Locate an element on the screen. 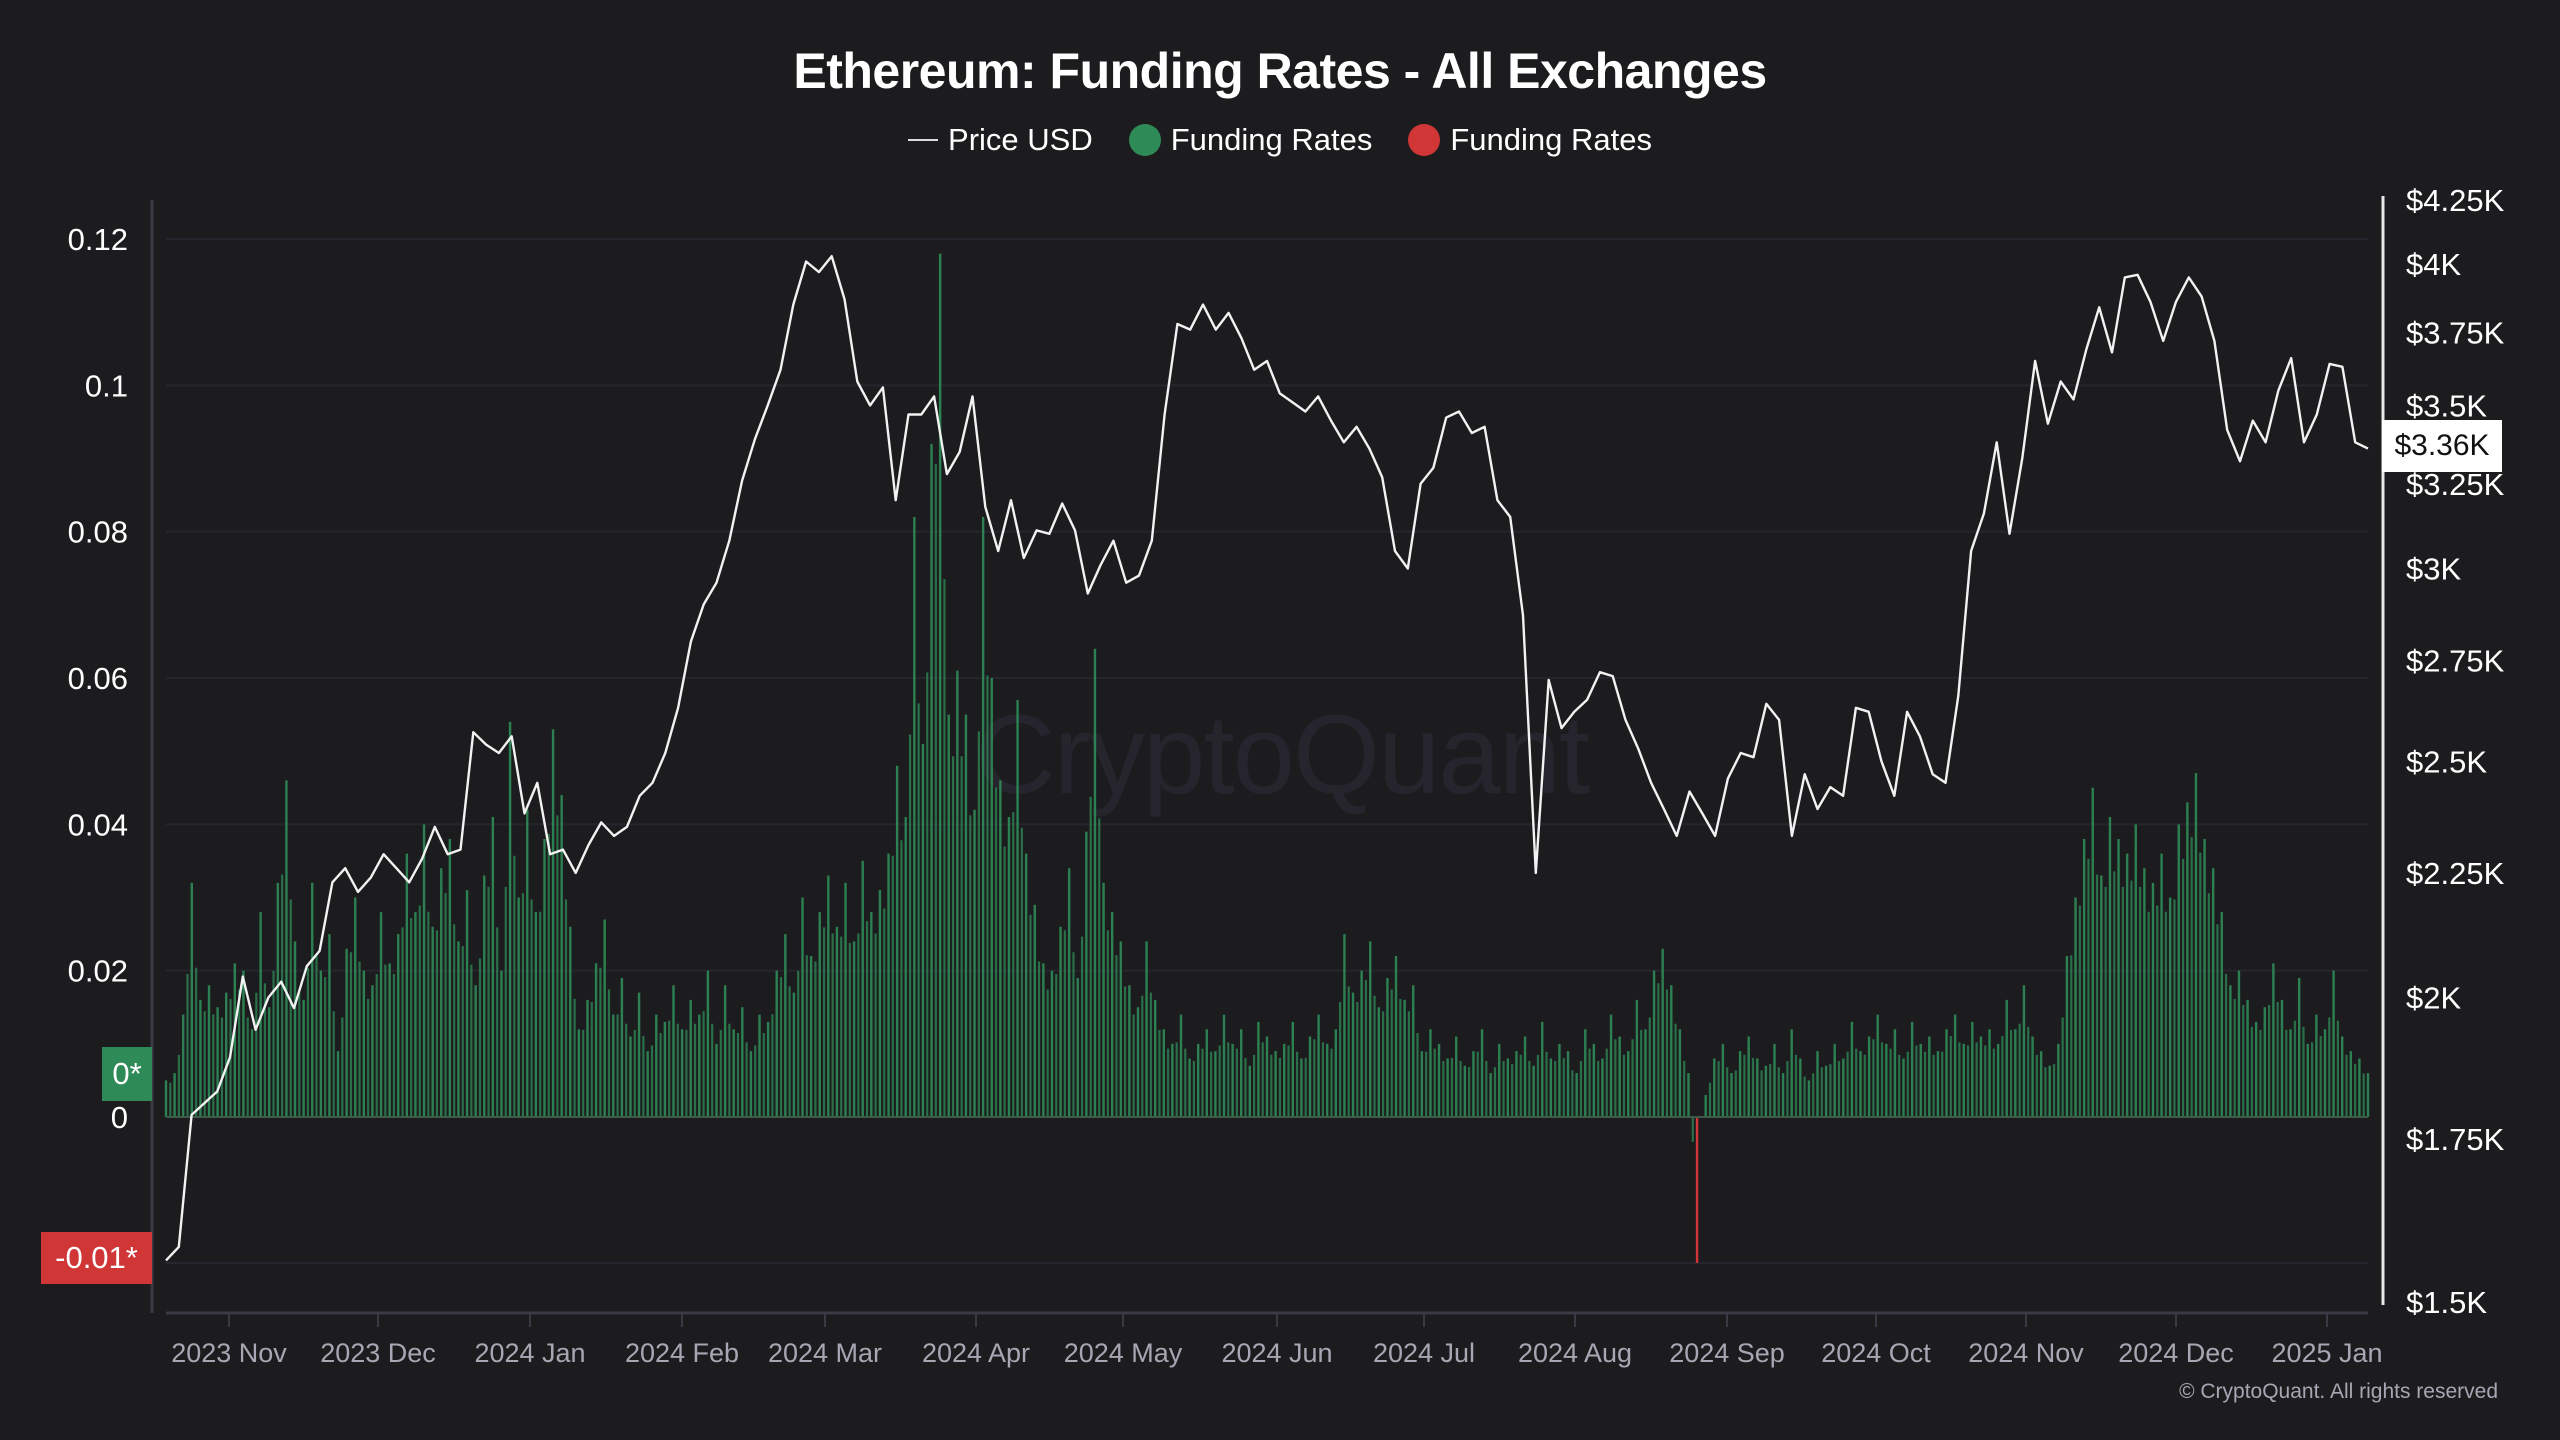 The width and height of the screenshot is (2560, 1440). legend-item-price: Price USD is located at coordinates (1000, 140).